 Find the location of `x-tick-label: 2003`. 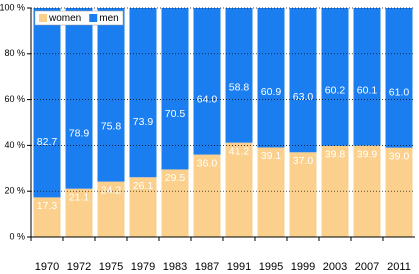

x-tick-label: 2003 is located at coordinates (335, 267).